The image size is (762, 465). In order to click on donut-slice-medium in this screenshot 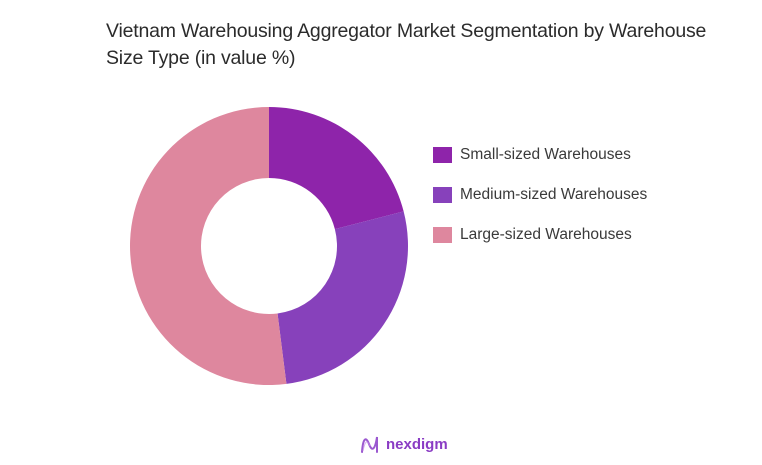, I will do `click(342, 297)`.